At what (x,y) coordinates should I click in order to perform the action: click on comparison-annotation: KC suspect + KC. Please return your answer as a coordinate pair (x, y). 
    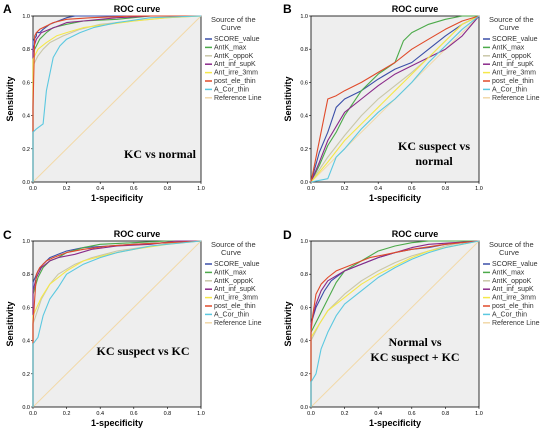
    Looking at the image, I should click on (414, 357).